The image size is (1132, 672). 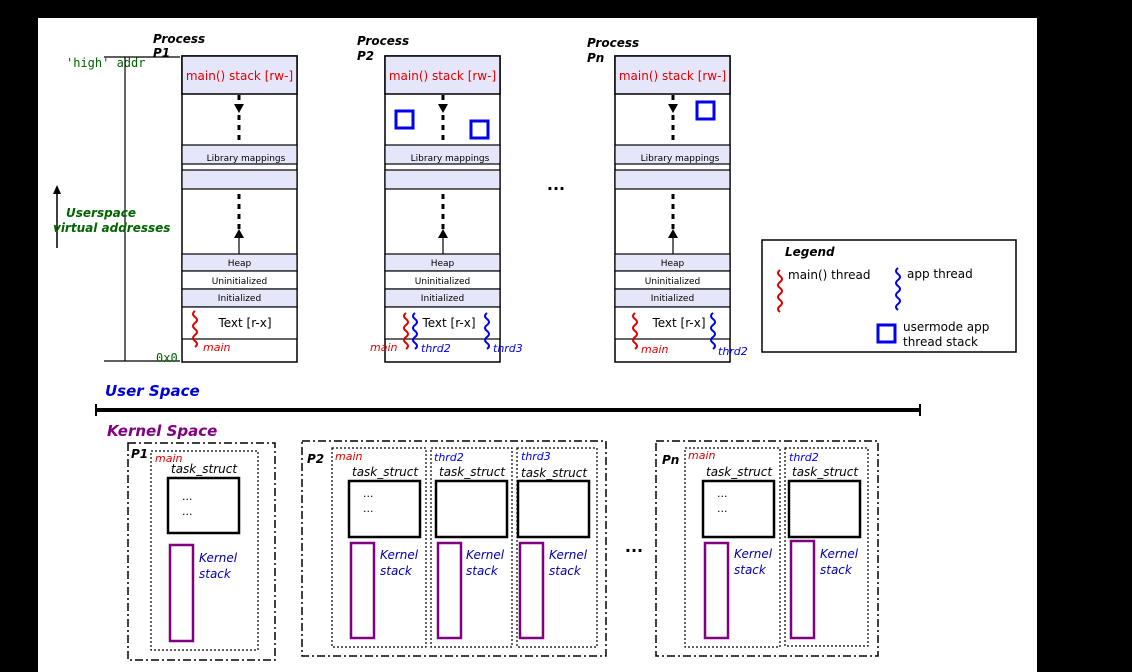 What do you see at coordinates (167, 358) in the screenshot?
I see `zero-addr-label: 0x0` at bounding box center [167, 358].